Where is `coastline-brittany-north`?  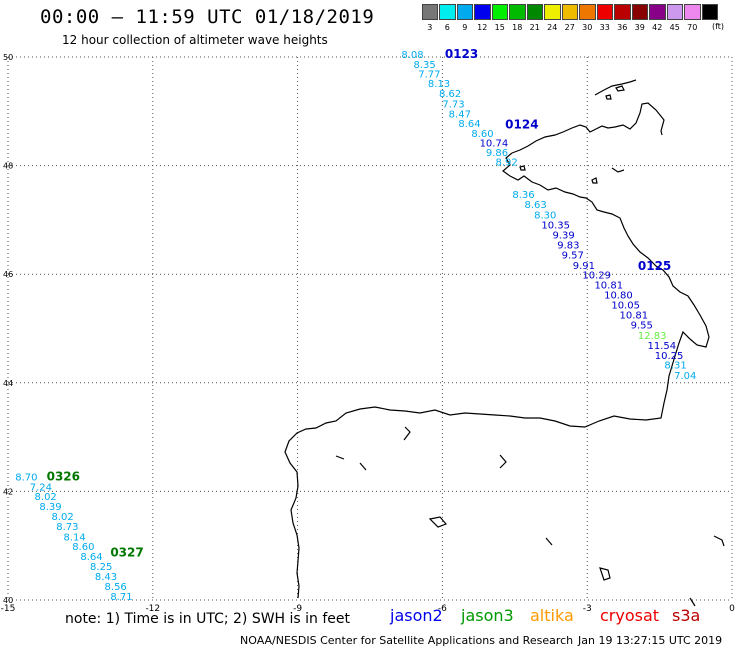 coastline-brittany-north is located at coordinates (588, 128).